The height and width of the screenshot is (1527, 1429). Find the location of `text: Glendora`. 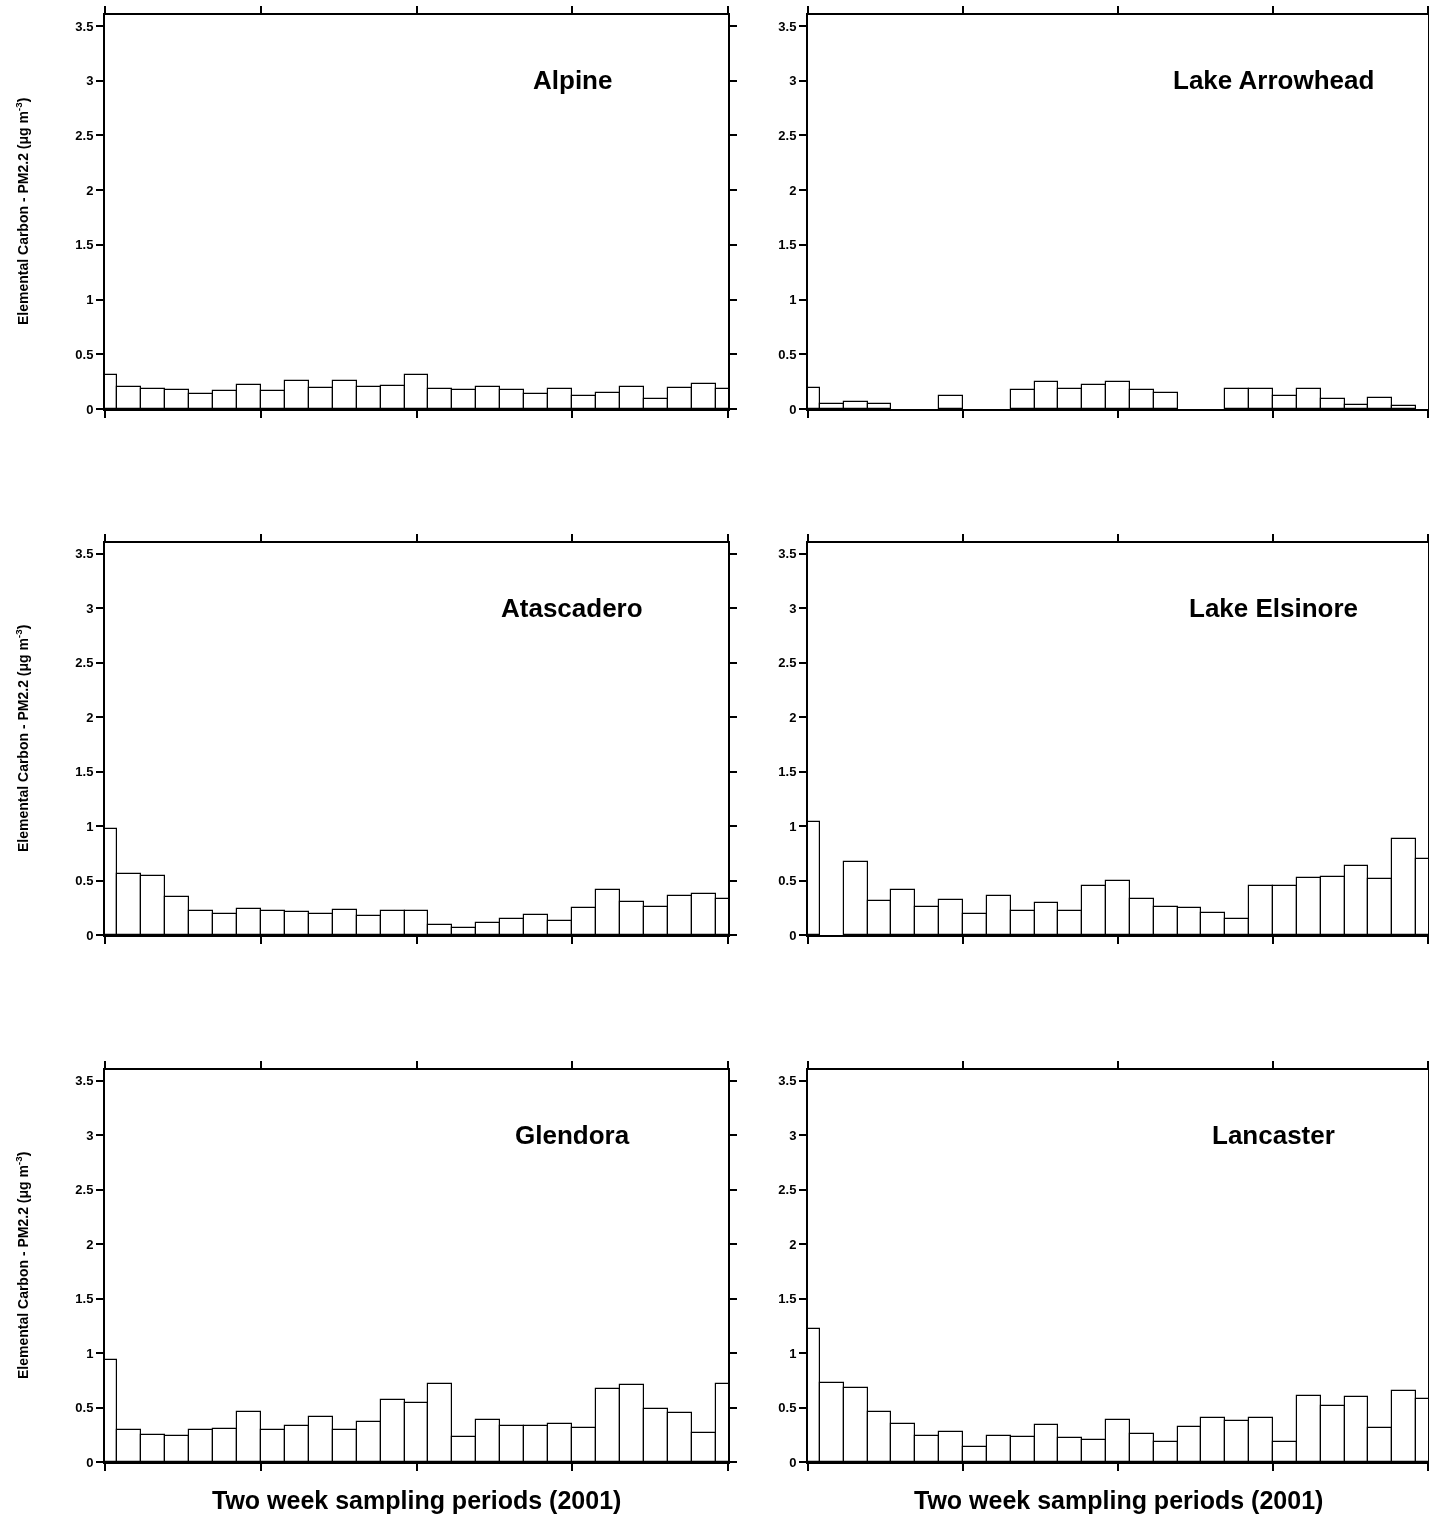

text: Glendora is located at coordinates (572, 1135).